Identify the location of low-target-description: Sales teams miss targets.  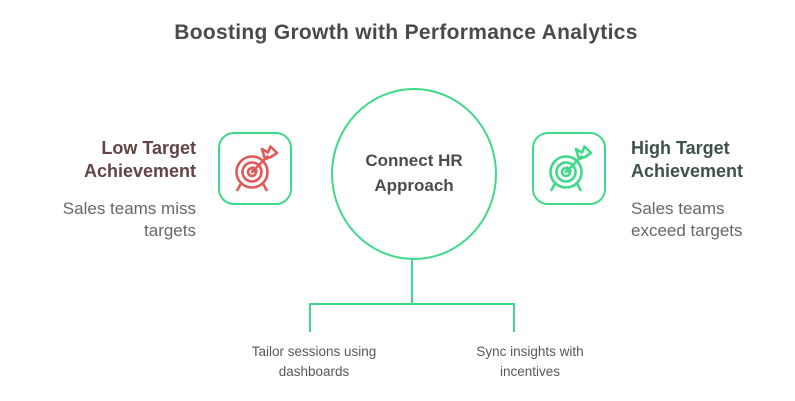
(129, 220).